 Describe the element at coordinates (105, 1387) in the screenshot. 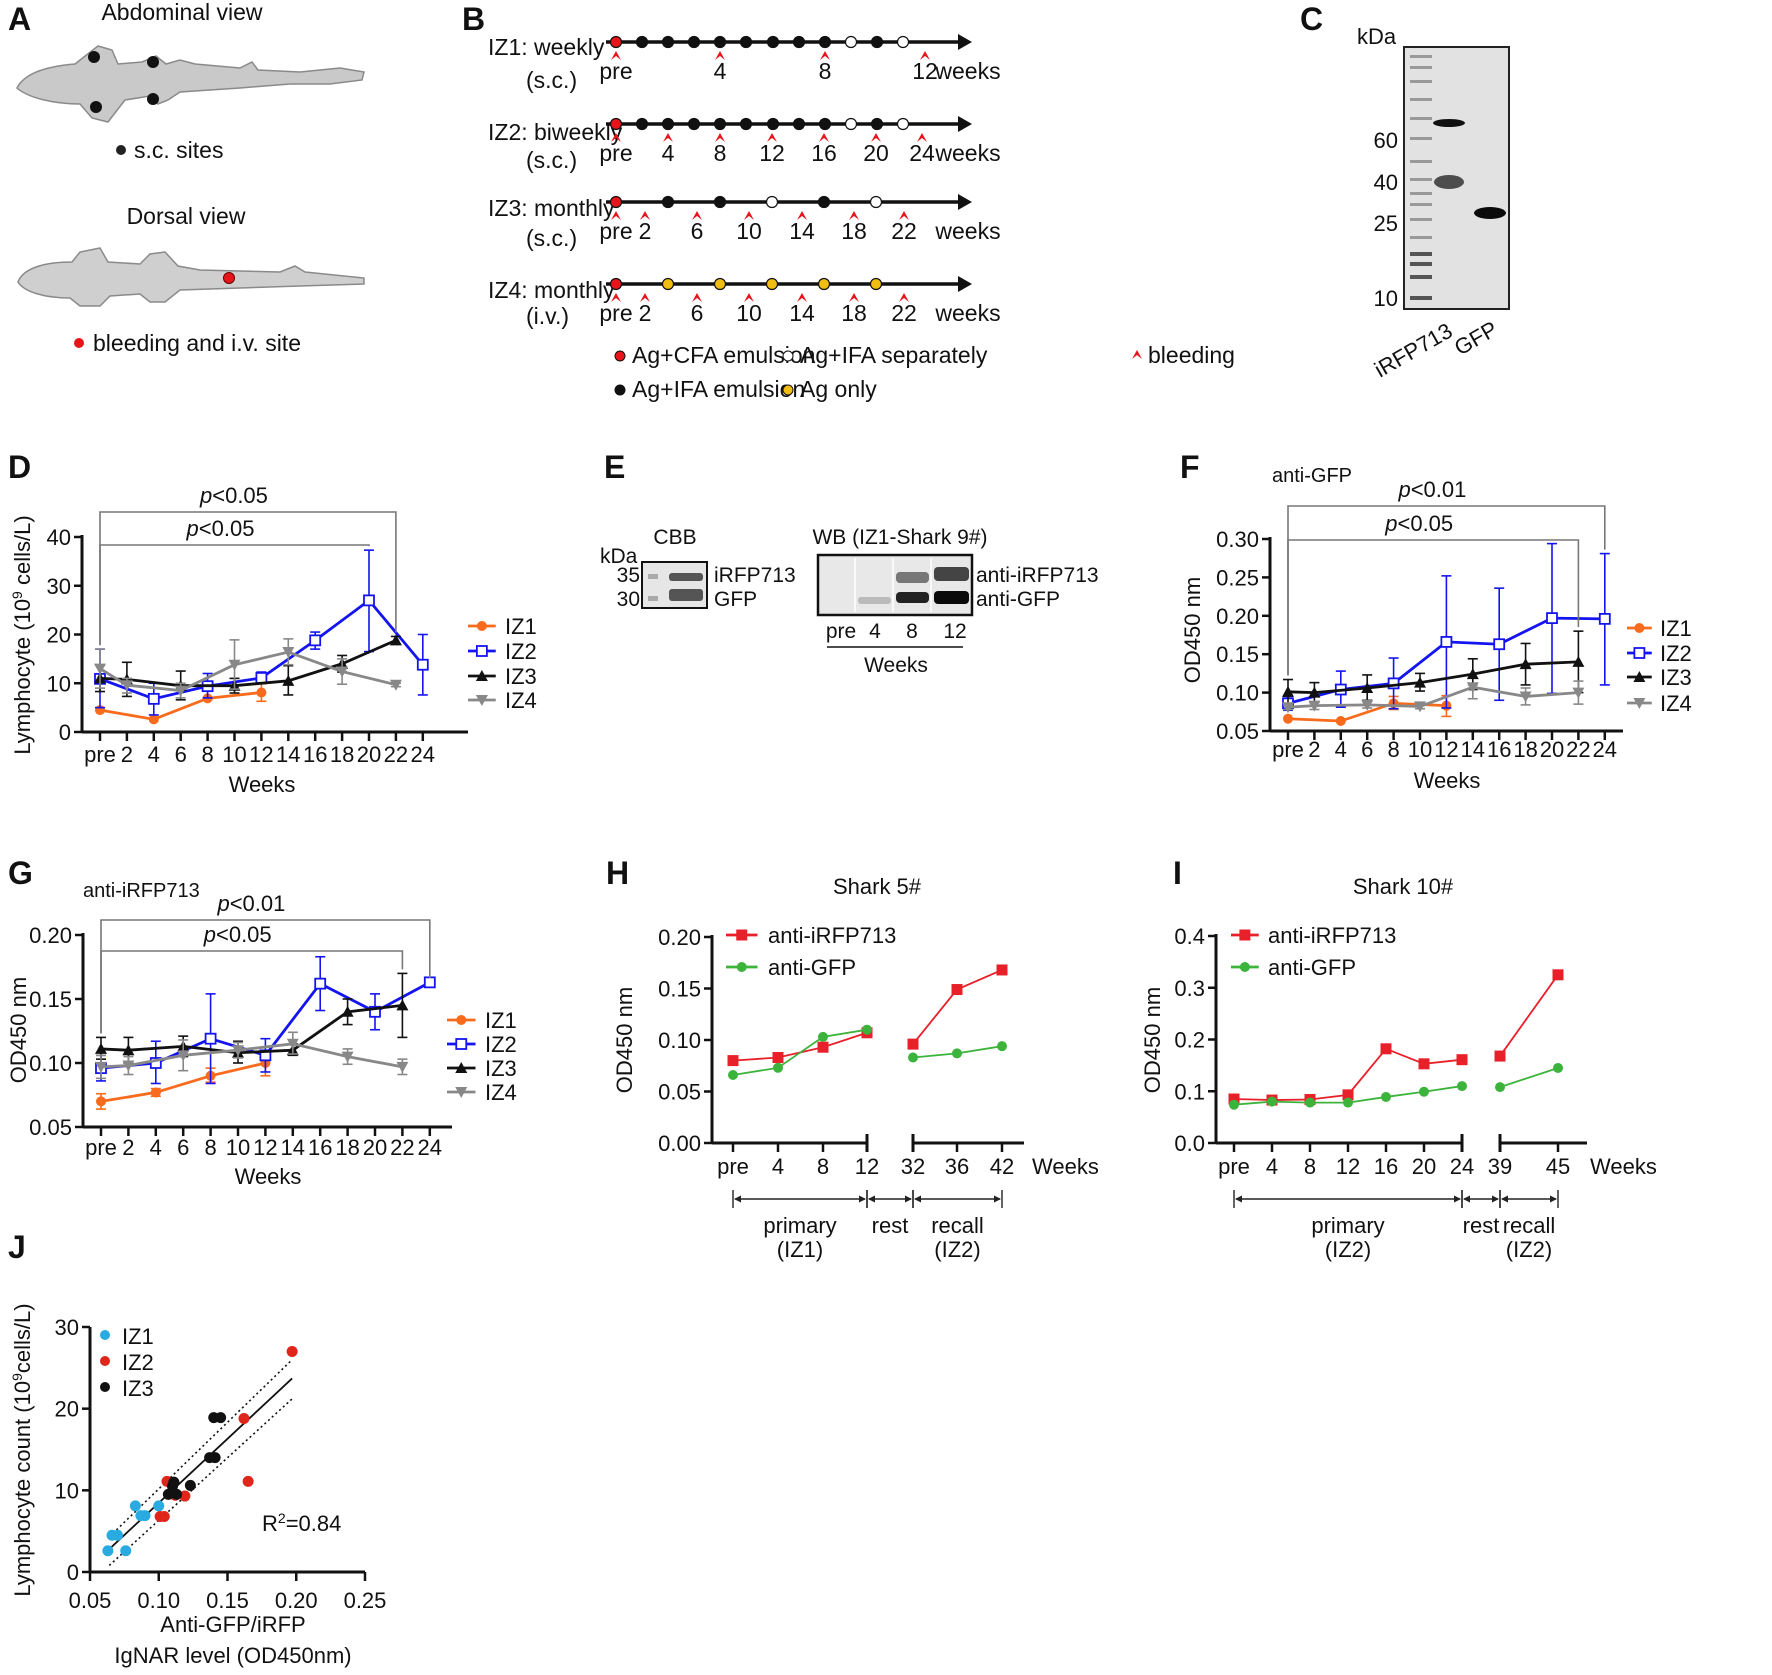

I see `legend-dot` at that location.